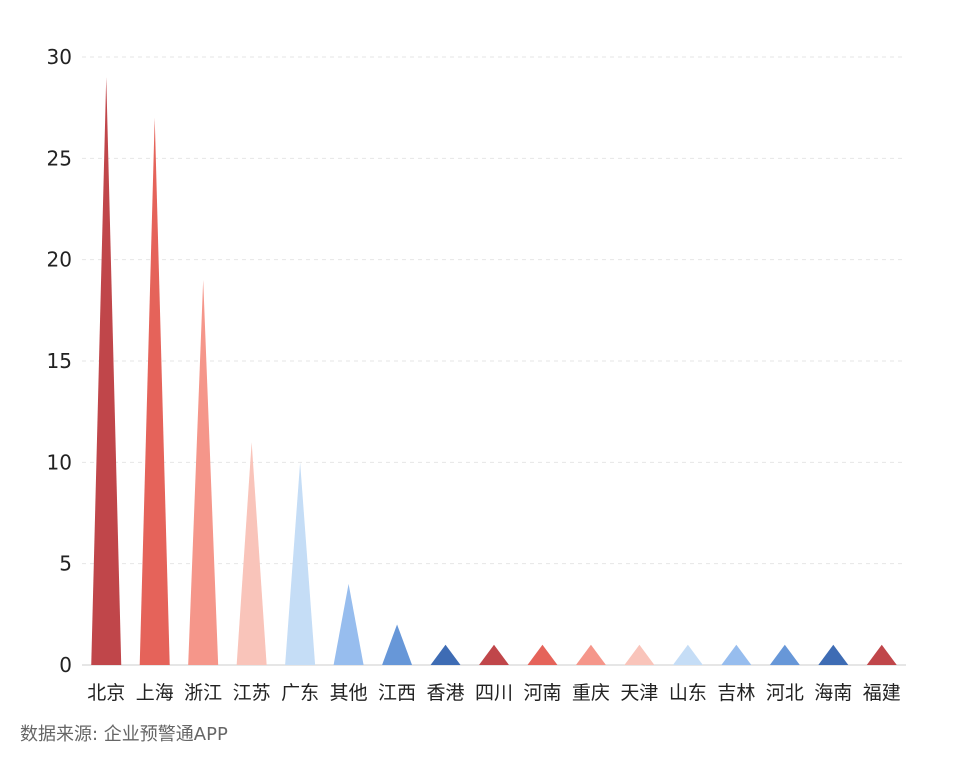  Describe the element at coordinates (397, 644) in the screenshot. I see `bar-江西` at that location.